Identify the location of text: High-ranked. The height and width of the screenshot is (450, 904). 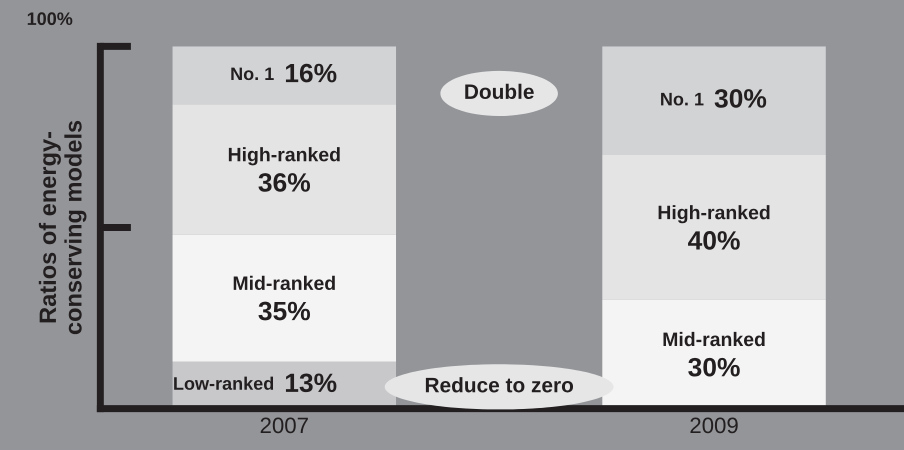
(714, 214).